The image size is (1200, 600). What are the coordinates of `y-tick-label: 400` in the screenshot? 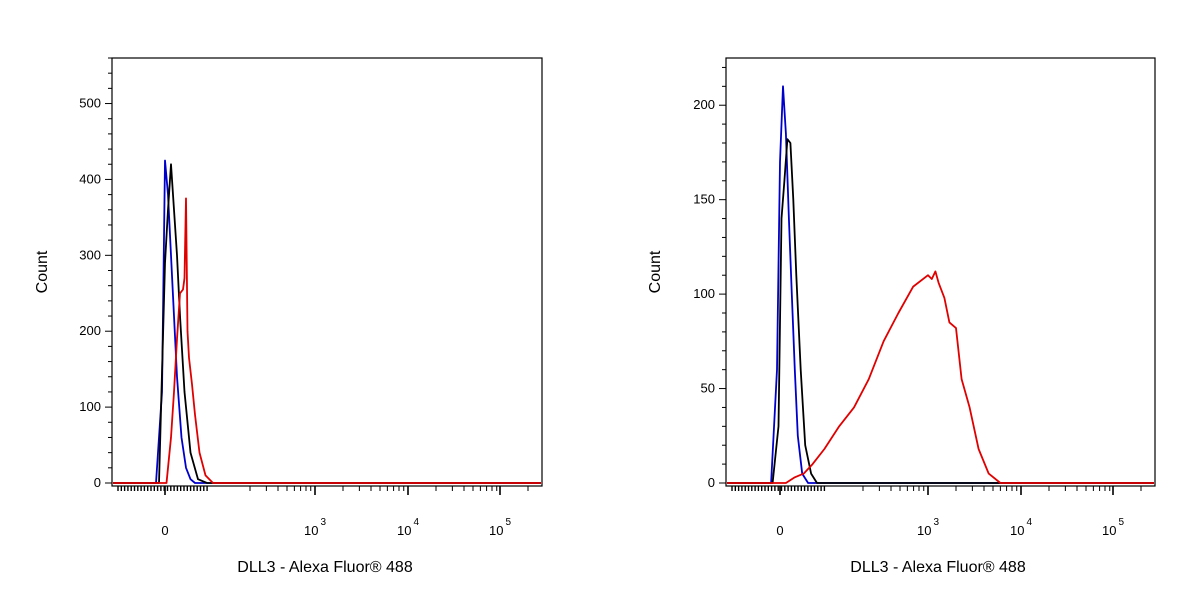 It's located at (90, 178).